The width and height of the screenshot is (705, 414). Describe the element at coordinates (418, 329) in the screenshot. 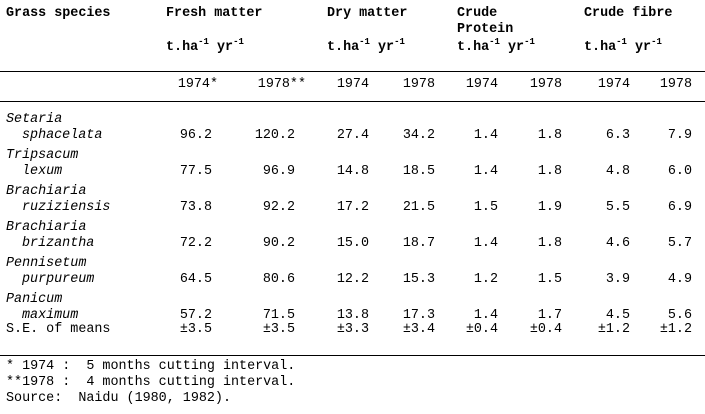

I see `se-cell: ±3.4` at that location.